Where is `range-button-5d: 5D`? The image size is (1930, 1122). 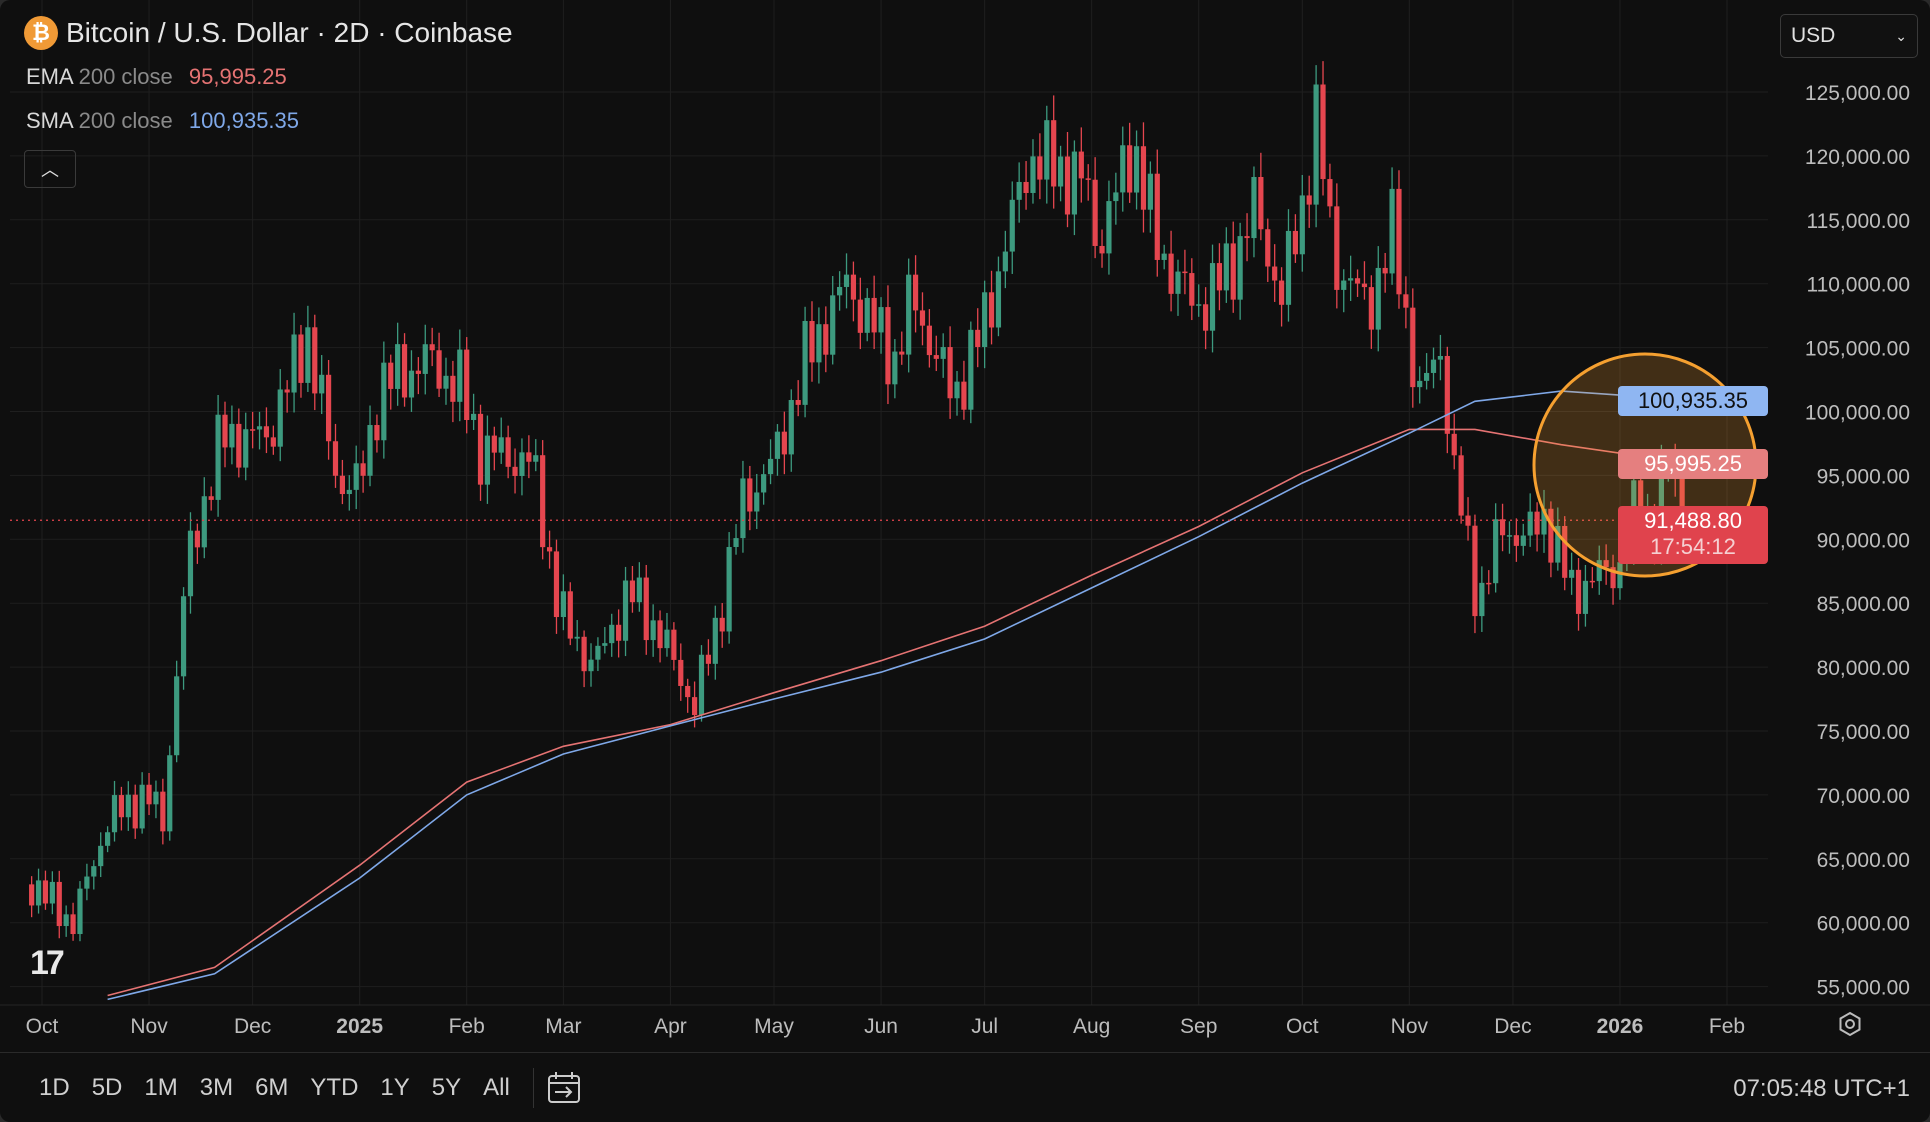
range-button-5d: 5D is located at coordinates (107, 1087).